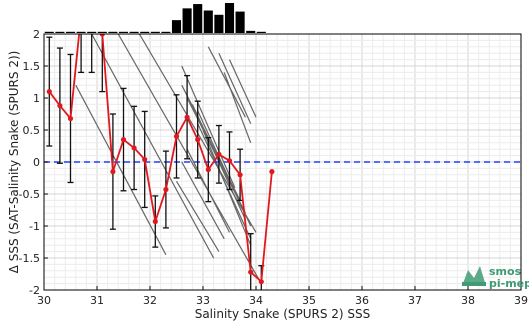 The image size is (529, 325). Describe the element at coordinates (36, 162) in the screenshot. I see `y-tick-label: 0` at that location.